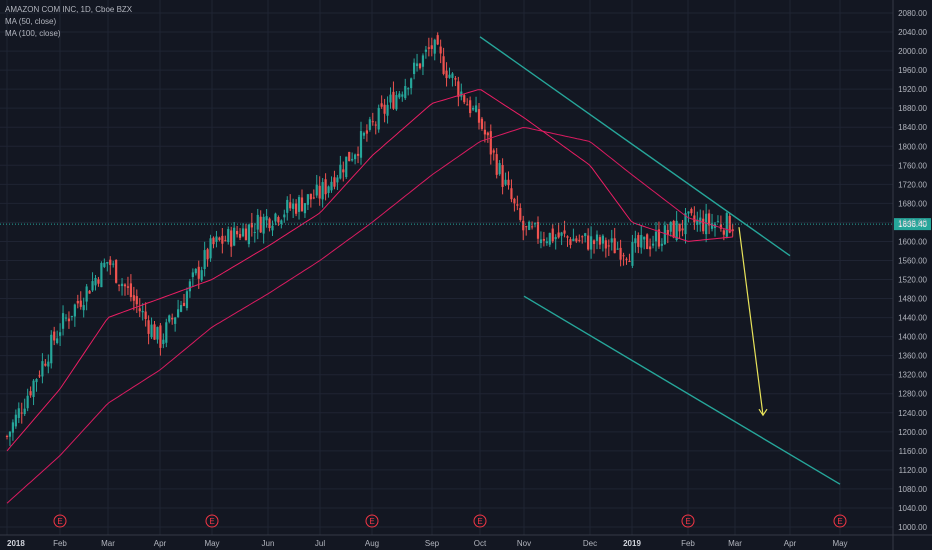  Describe the element at coordinates (912, 13) in the screenshot. I see `y-tick-label: 2080.00` at that location.